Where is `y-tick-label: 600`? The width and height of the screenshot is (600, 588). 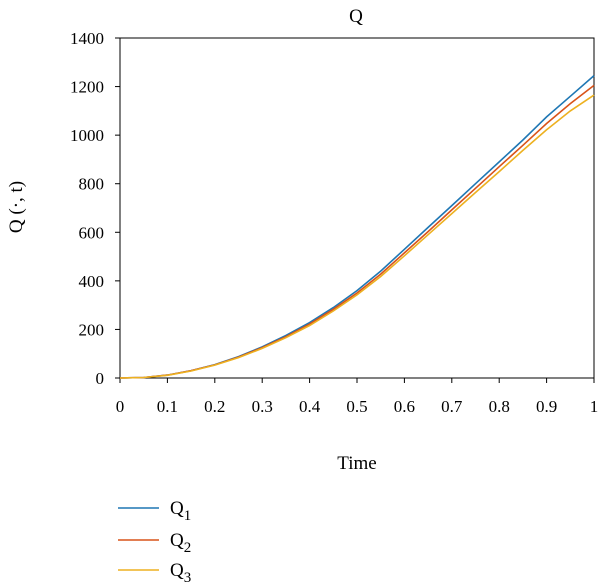 y-tick-label: 600 is located at coordinates (92, 232).